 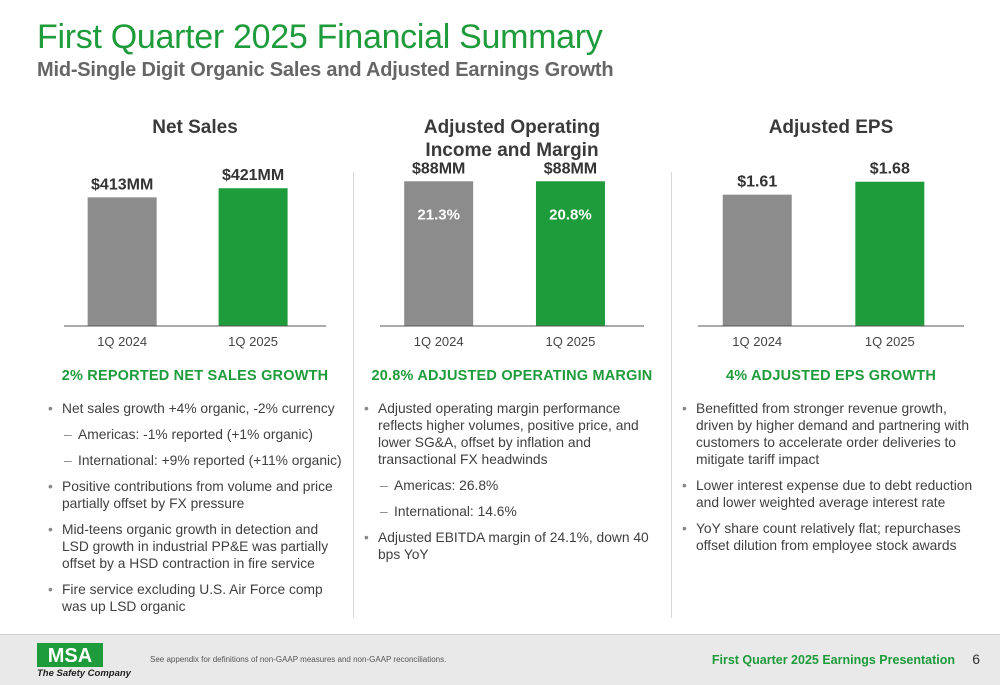 I want to click on margin-label: 21.3%, so click(x=438, y=214).